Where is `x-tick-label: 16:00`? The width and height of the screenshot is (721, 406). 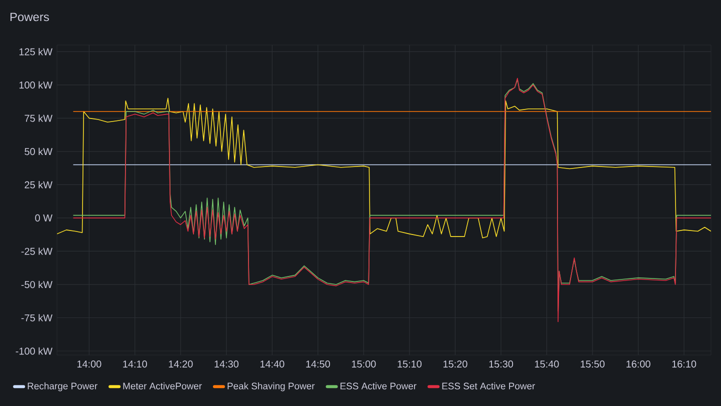
x-tick-label: 16:00 is located at coordinates (638, 364).